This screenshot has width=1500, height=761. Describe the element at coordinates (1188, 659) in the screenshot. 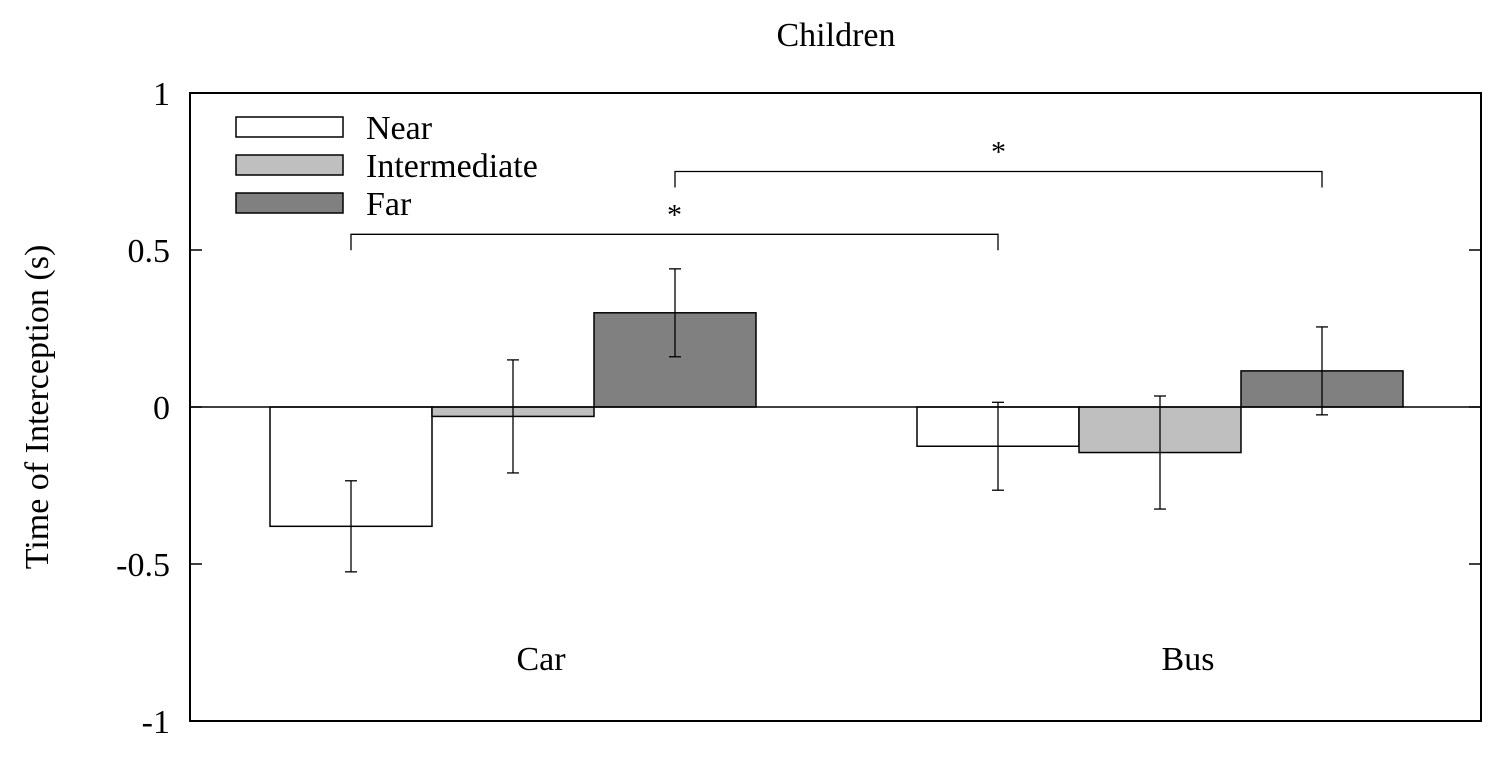

I see `category-label-bus: Bus` at that location.